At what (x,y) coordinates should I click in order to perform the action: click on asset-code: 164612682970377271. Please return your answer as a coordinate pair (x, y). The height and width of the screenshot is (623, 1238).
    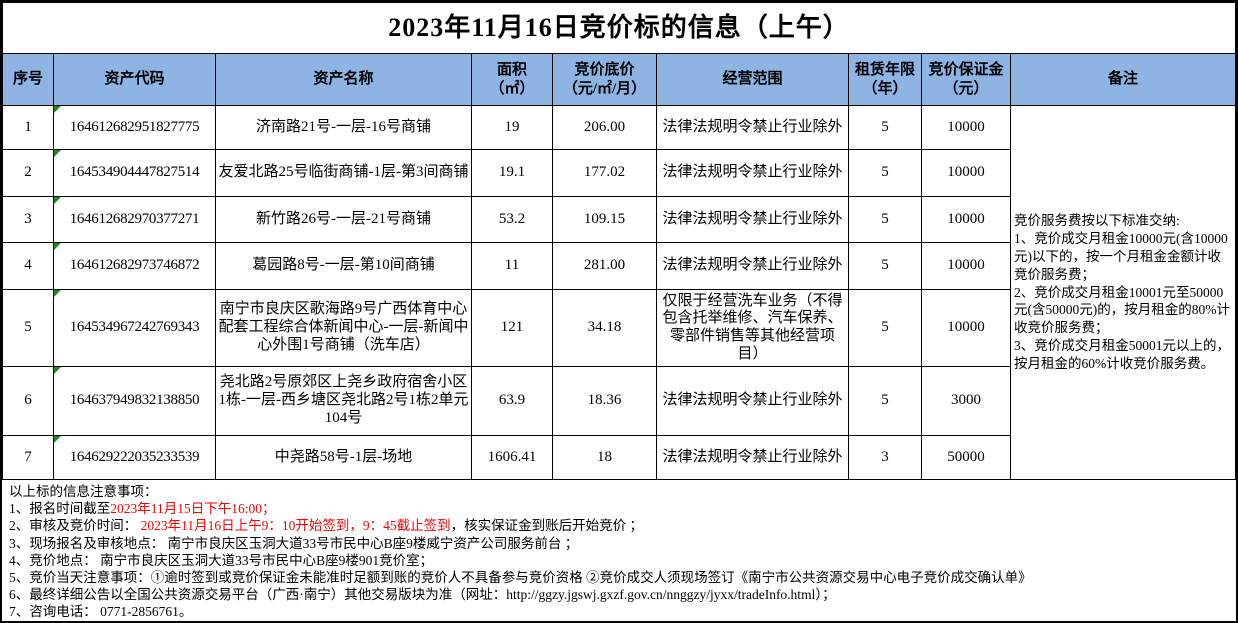
    Looking at the image, I should click on (134, 218).